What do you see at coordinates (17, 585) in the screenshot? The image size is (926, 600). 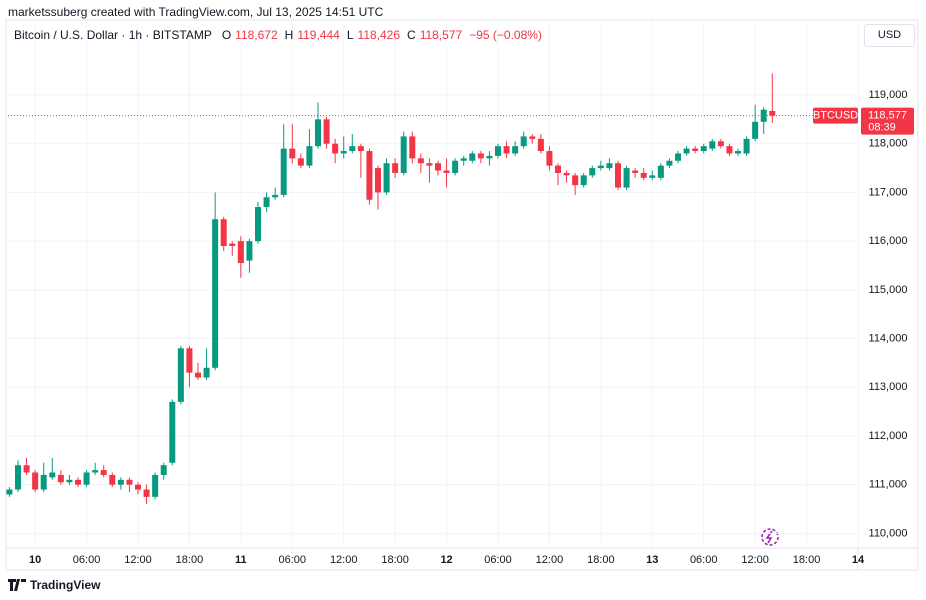 I see `logo-icon` at bounding box center [17, 585].